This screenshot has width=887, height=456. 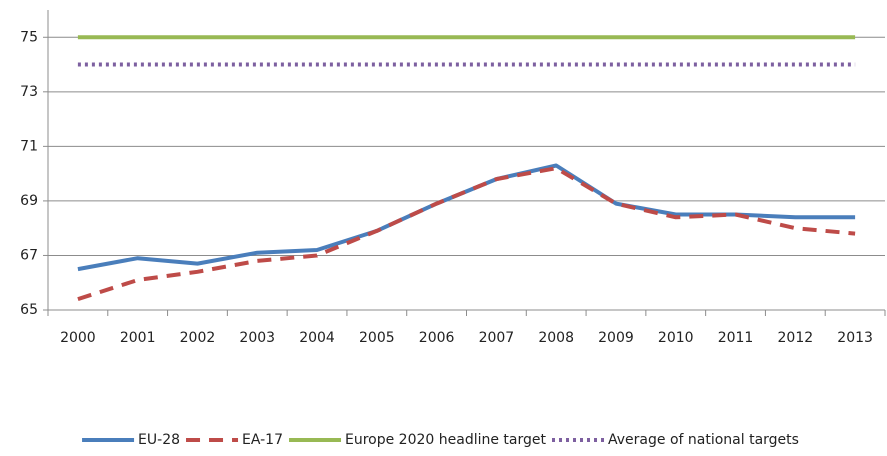 I want to click on x-tick-label: 2005, so click(x=377, y=338).